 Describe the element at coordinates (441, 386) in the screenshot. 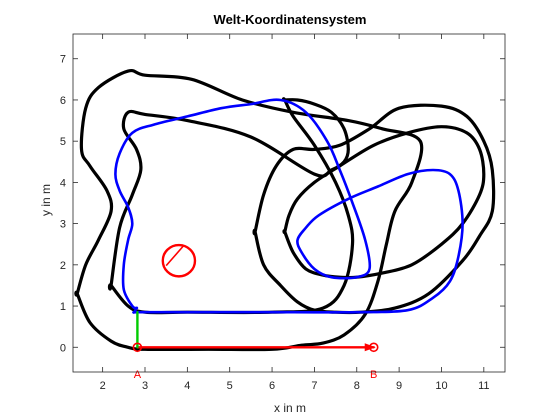

I see `x-tick-label: 10` at that location.